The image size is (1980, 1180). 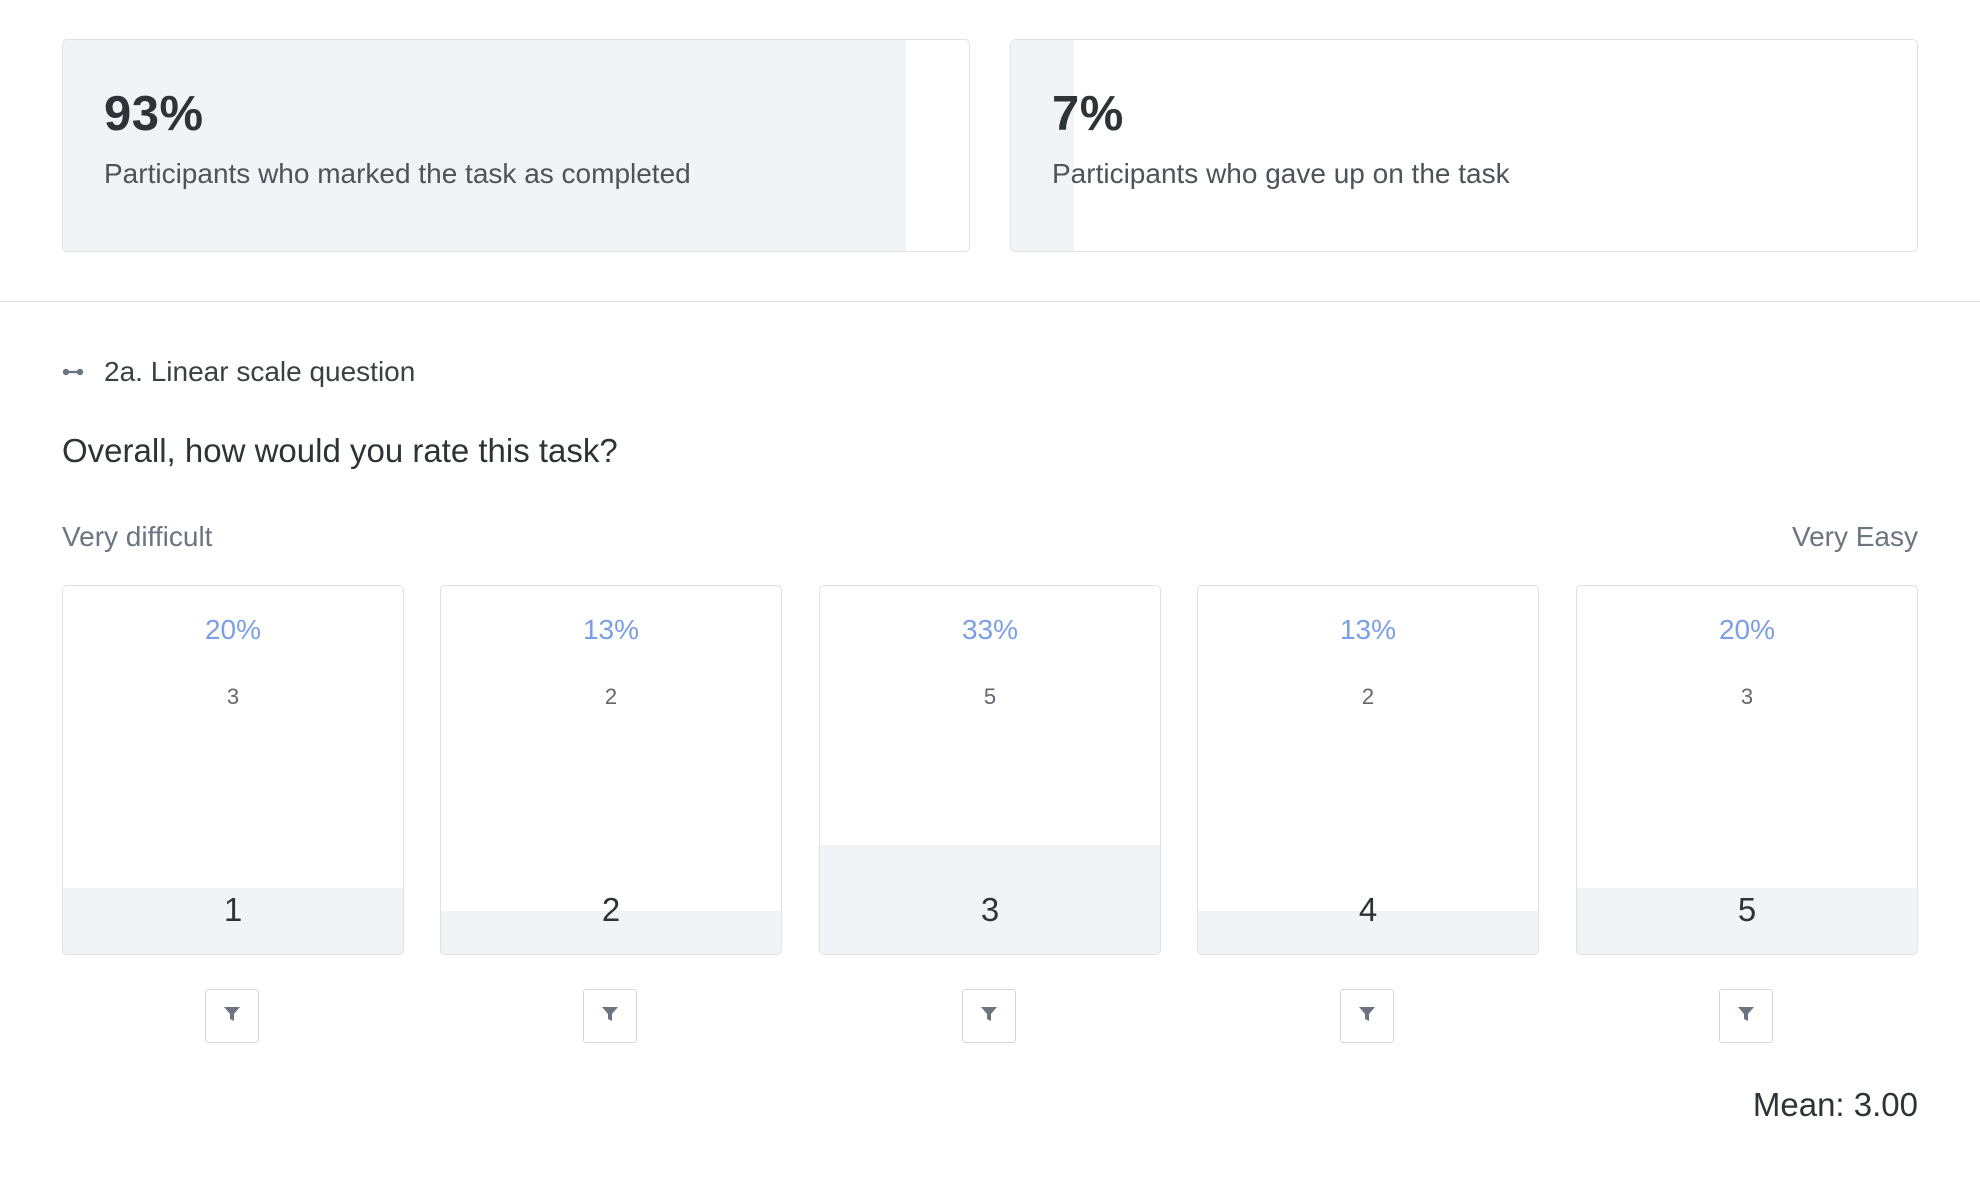 What do you see at coordinates (1854, 536) in the screenshot?
I see `scale-max-label: Very Easy` at bounding box center [1854, 536].